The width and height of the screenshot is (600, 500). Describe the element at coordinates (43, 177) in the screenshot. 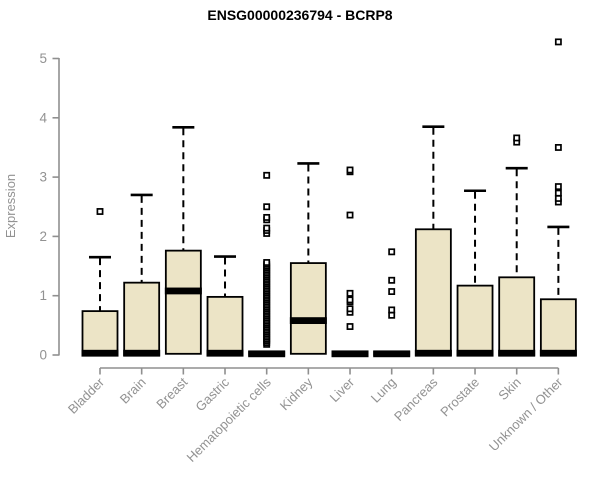

I see `y-axis-tick-label: 3` at that location.